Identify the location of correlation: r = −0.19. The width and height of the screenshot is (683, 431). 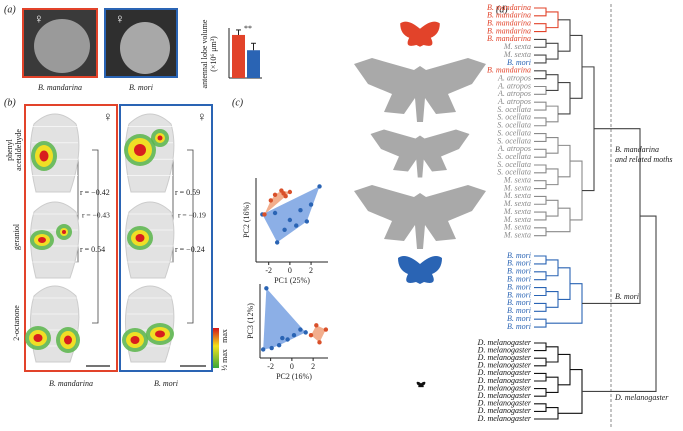
(192, 215).